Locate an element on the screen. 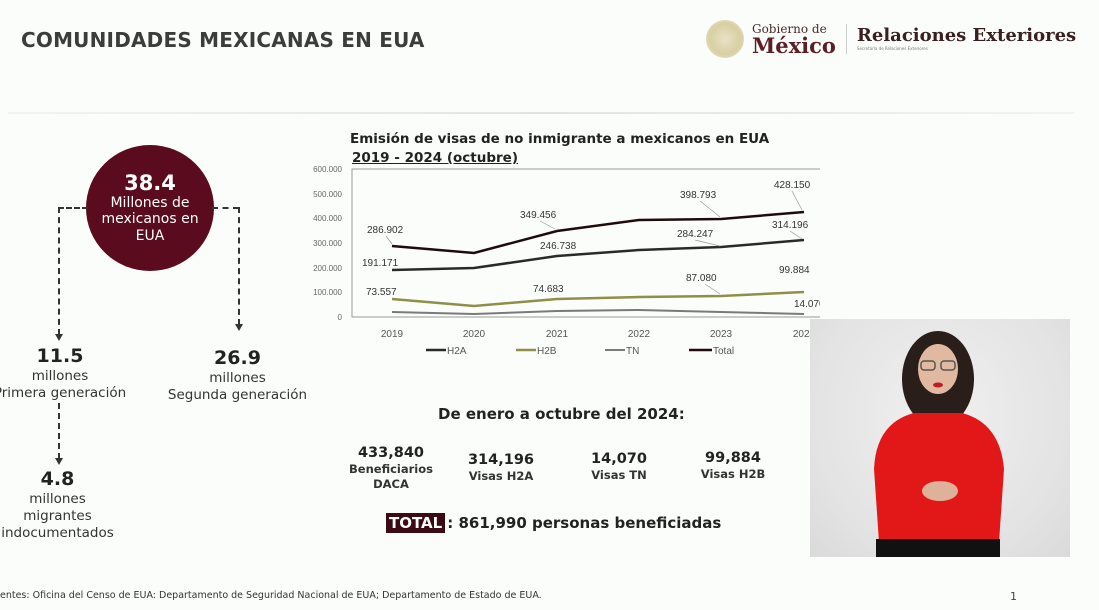  first-generation-stat: 11.5 millones Primera generación is located at coordinates (63, 373).